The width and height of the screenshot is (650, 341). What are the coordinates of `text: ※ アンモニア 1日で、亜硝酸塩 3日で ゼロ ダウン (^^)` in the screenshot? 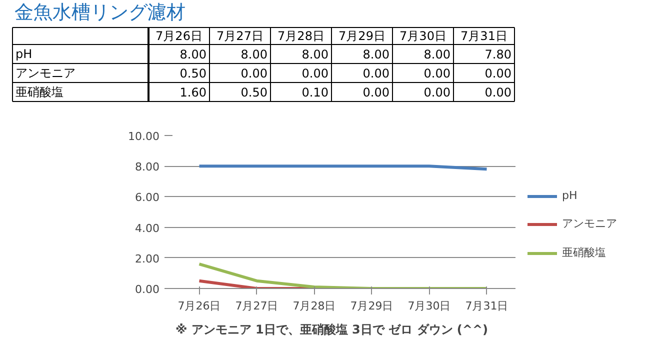 It's located at (332, 329).